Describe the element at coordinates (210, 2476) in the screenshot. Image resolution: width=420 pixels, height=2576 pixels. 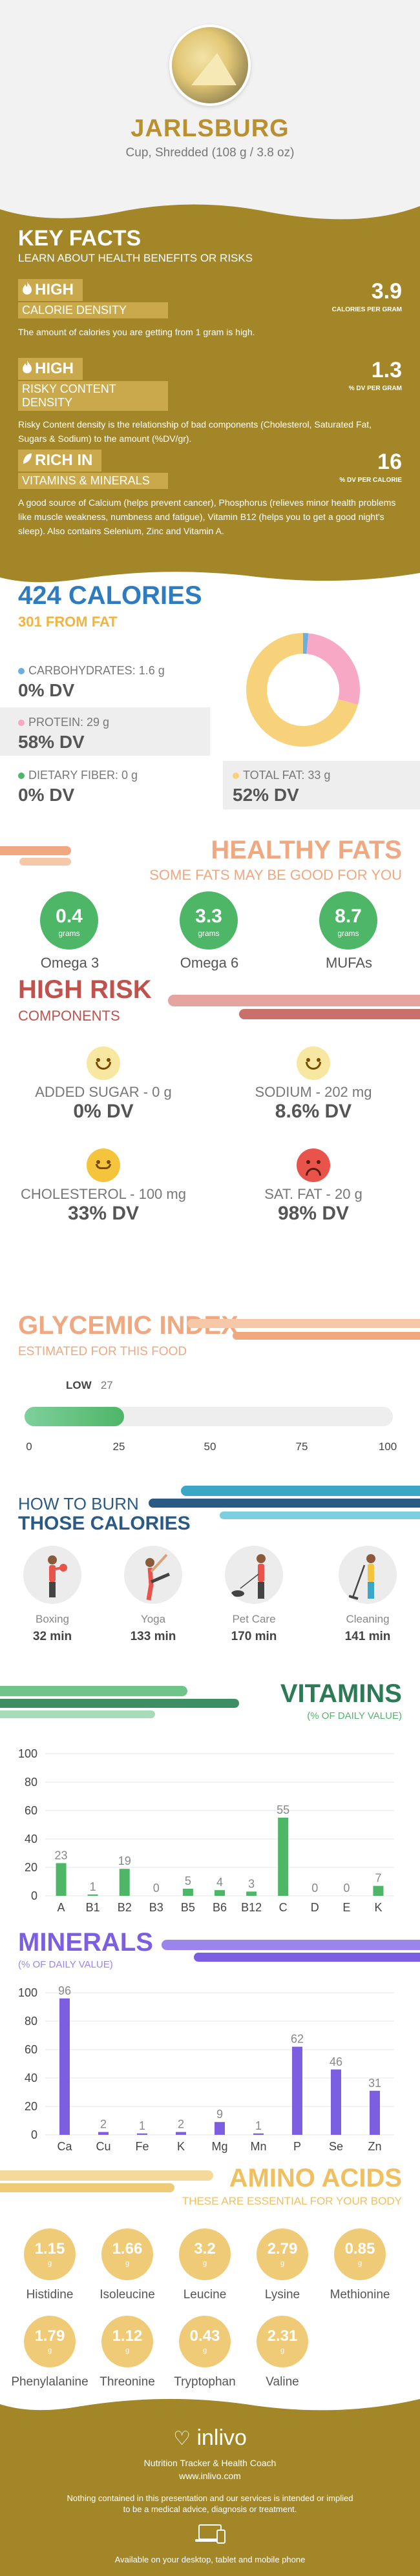
I see `brand-url: www.inlivo.com` at that location.